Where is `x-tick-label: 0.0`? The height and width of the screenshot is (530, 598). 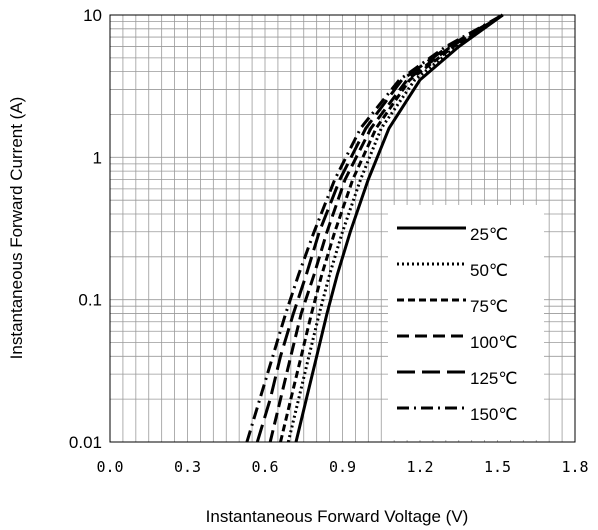 x-tick-label: 0.0 is located at coordinates (109, 467).